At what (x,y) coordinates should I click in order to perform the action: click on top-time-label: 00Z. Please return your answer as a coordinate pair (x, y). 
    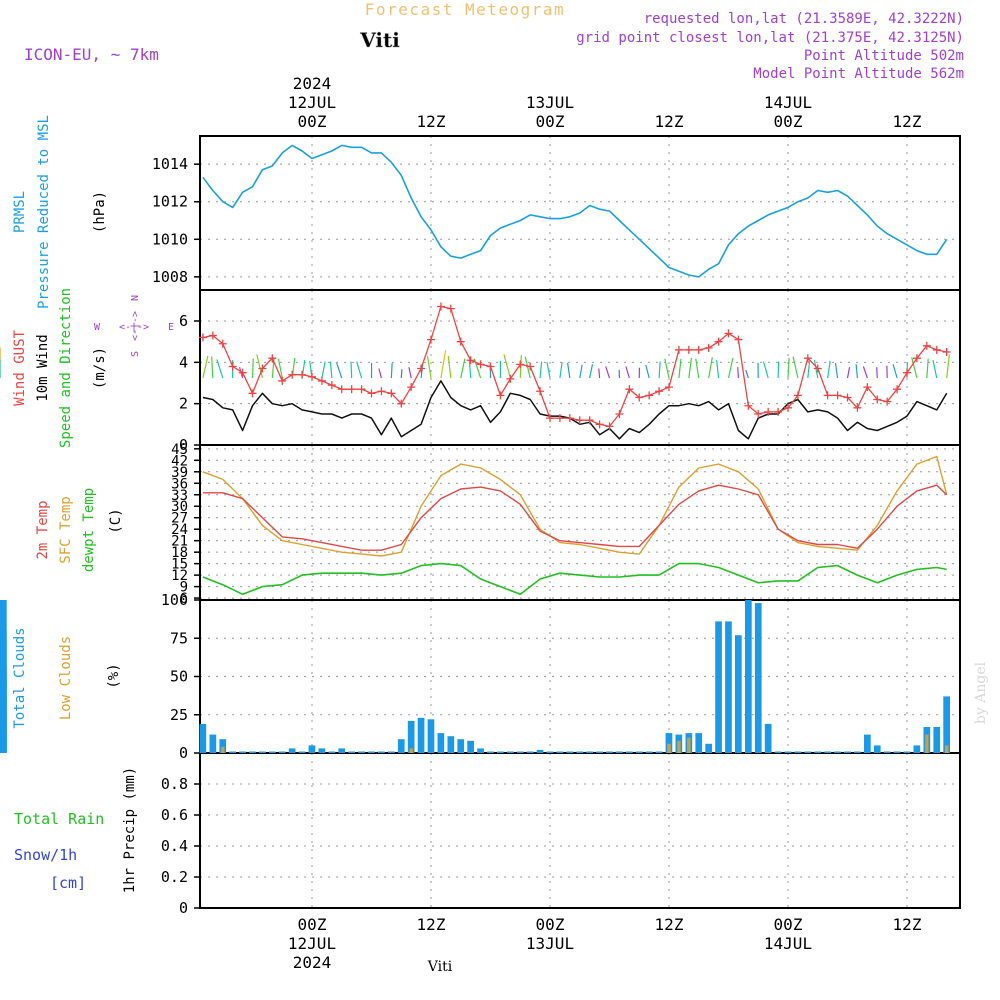
    Looking at the image, I should click on (788, 121).